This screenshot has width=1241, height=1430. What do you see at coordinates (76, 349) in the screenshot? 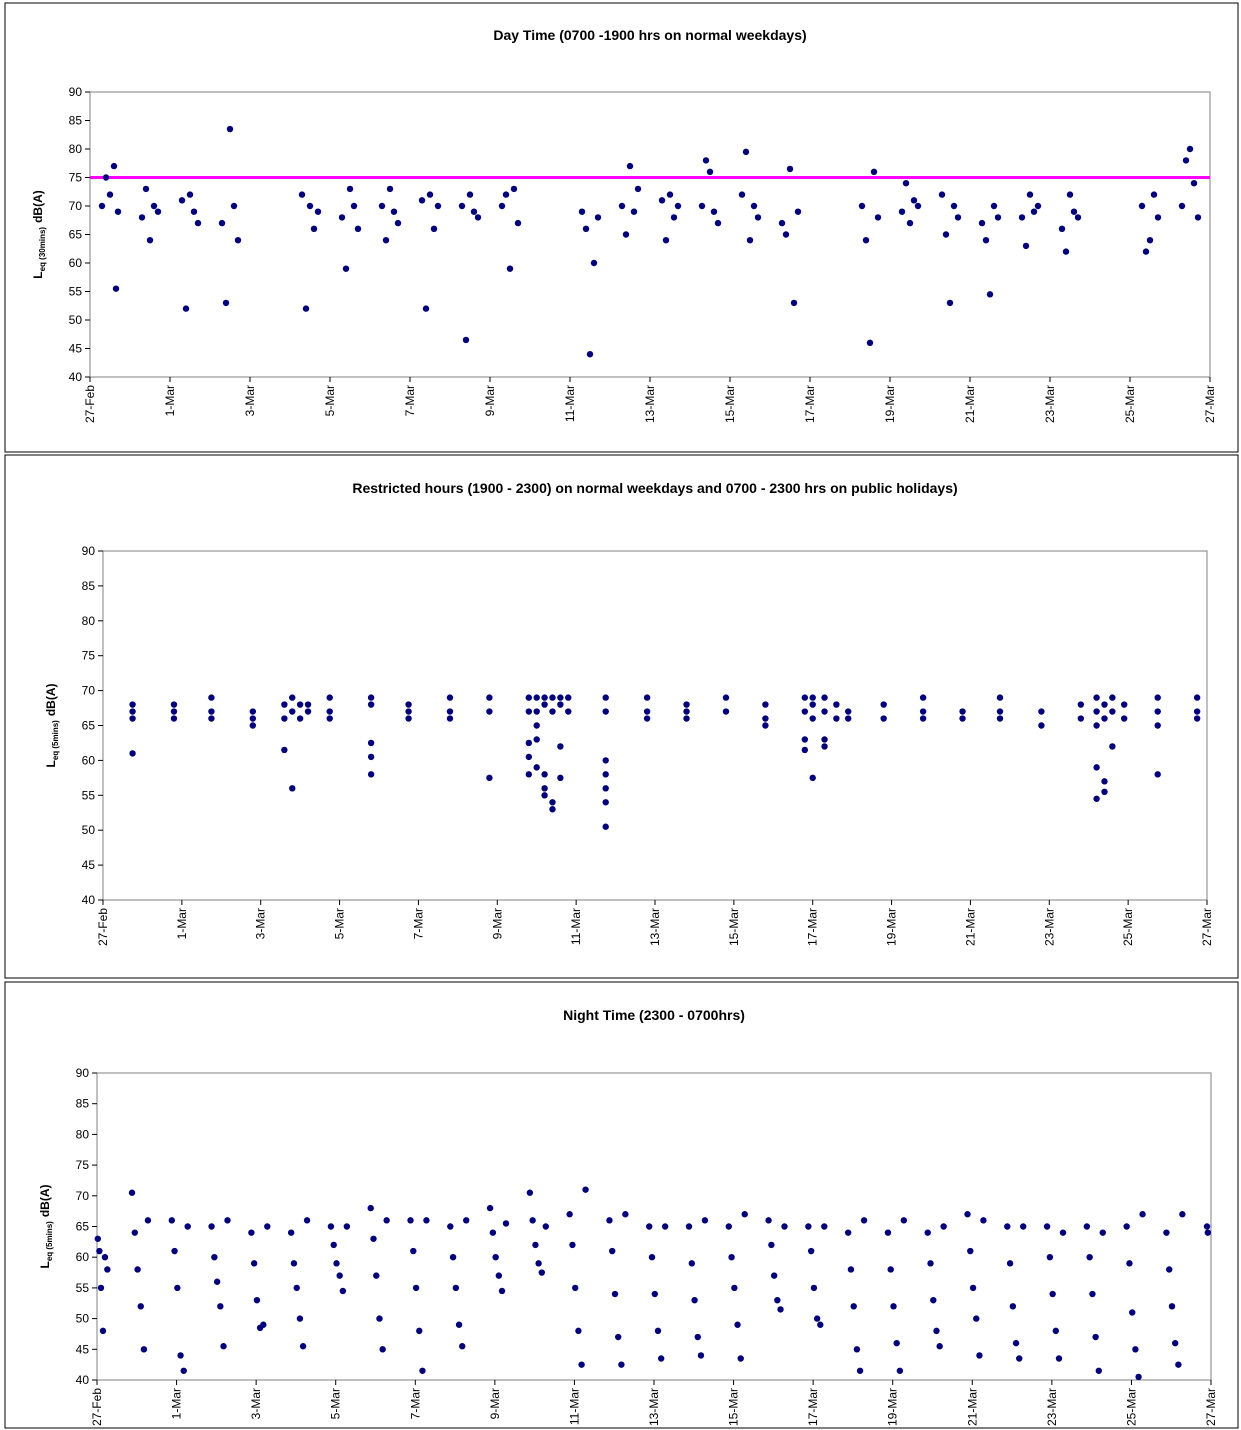
I see `y-tick-label: 45` at bounding box center [76, 349].